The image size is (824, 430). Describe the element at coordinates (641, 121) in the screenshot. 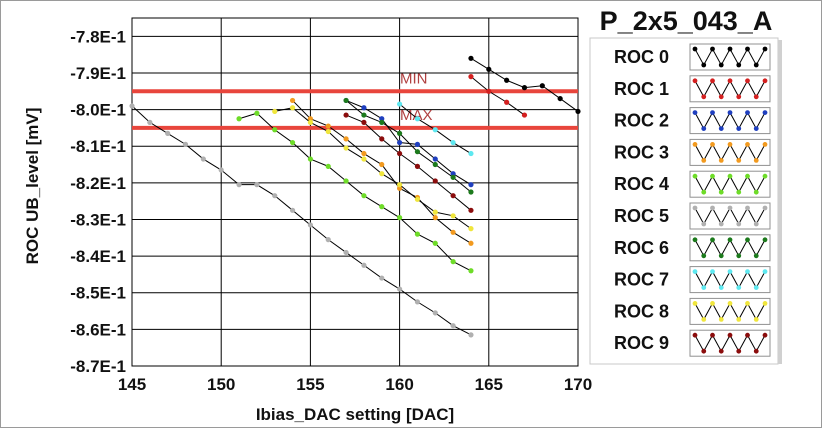

I see `legend-label: ROC 2` at that location.